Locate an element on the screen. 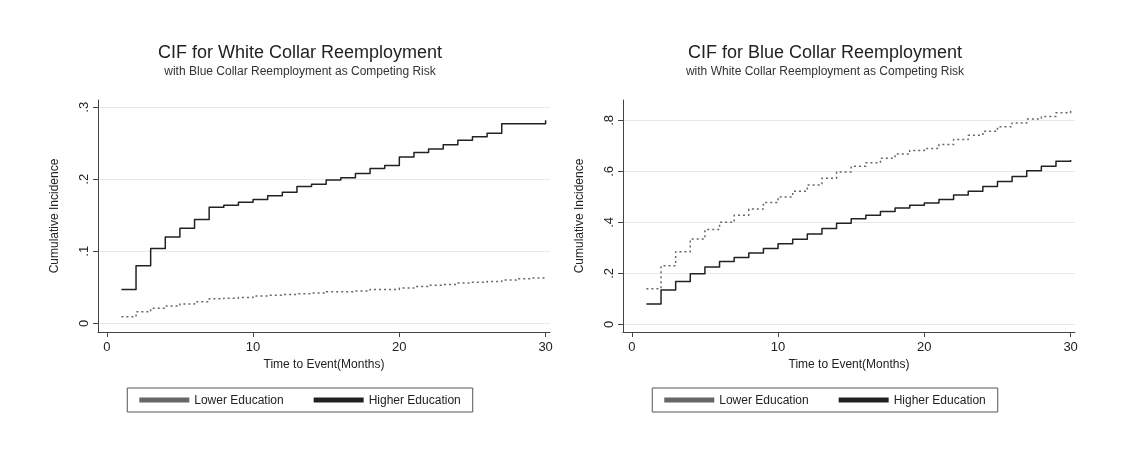 Image resolution: width=1121 pixels, height=460 pixels. y-tick-label: .8 is located at coordinates (608, 120).